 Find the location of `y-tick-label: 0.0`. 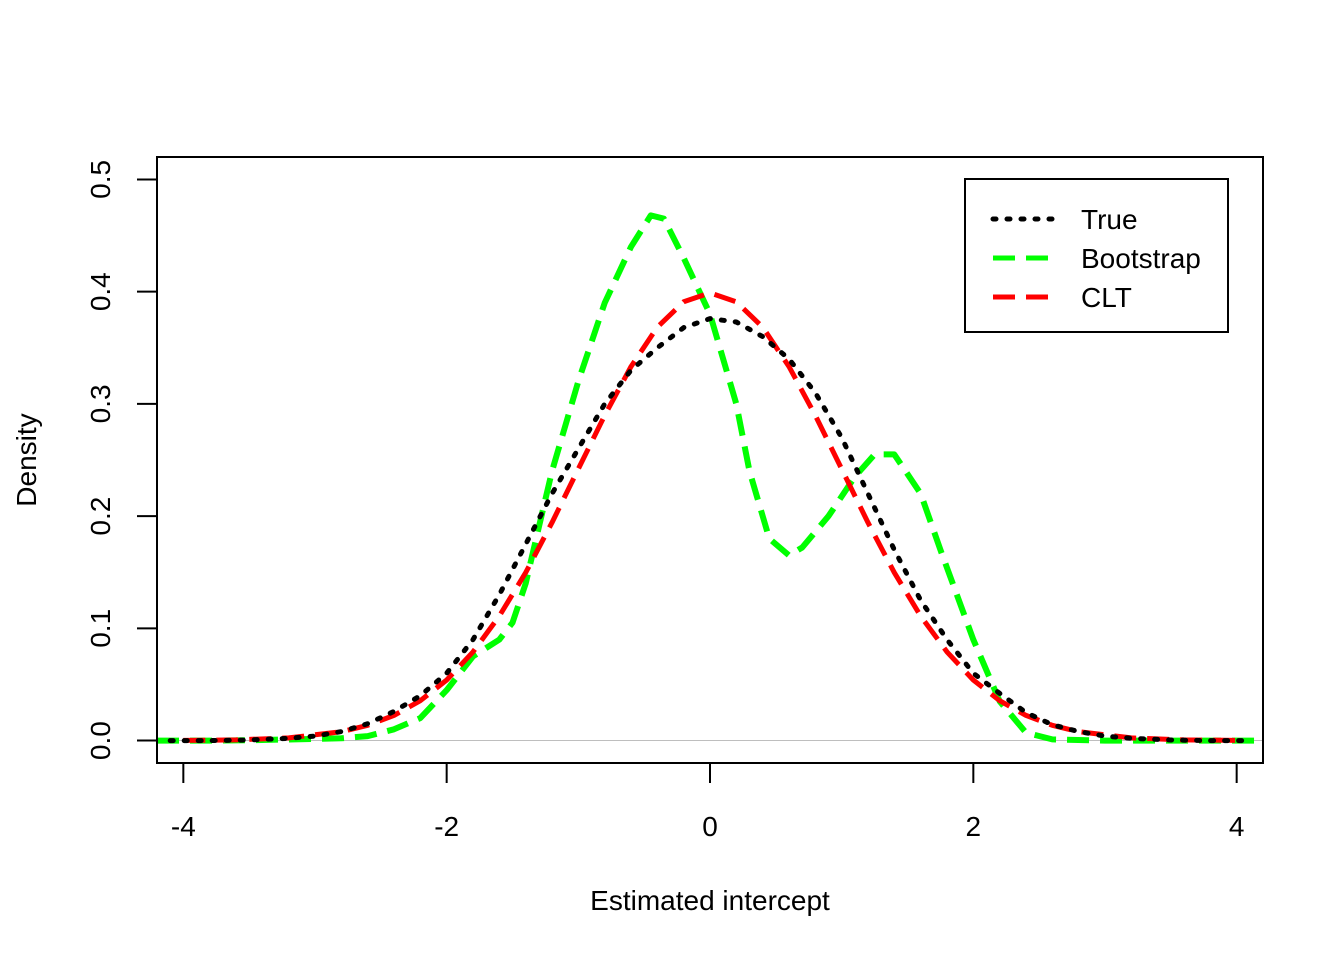

y-tick-label: 0.0 is located at coordinates (100, 740).